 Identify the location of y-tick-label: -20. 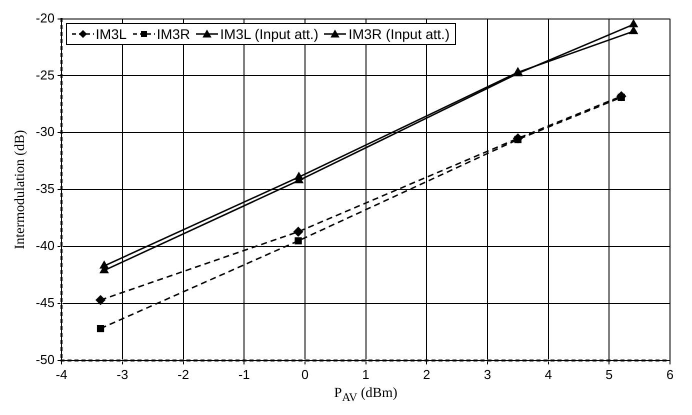
(45, 18).